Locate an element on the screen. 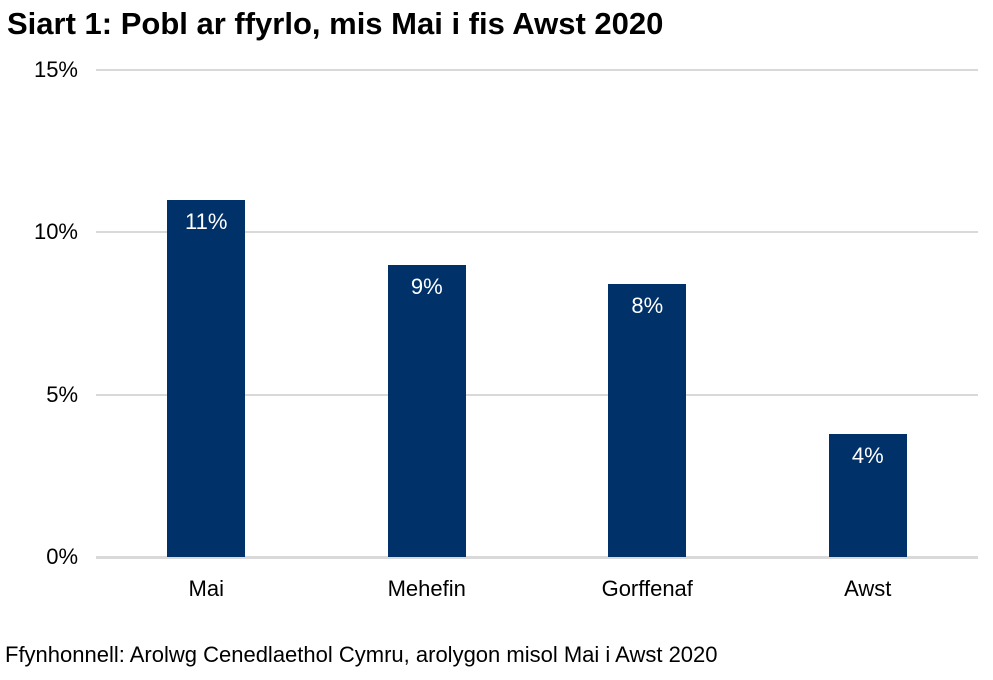  y-axis-tick-label: 0% is located at coordinates (62, 556).